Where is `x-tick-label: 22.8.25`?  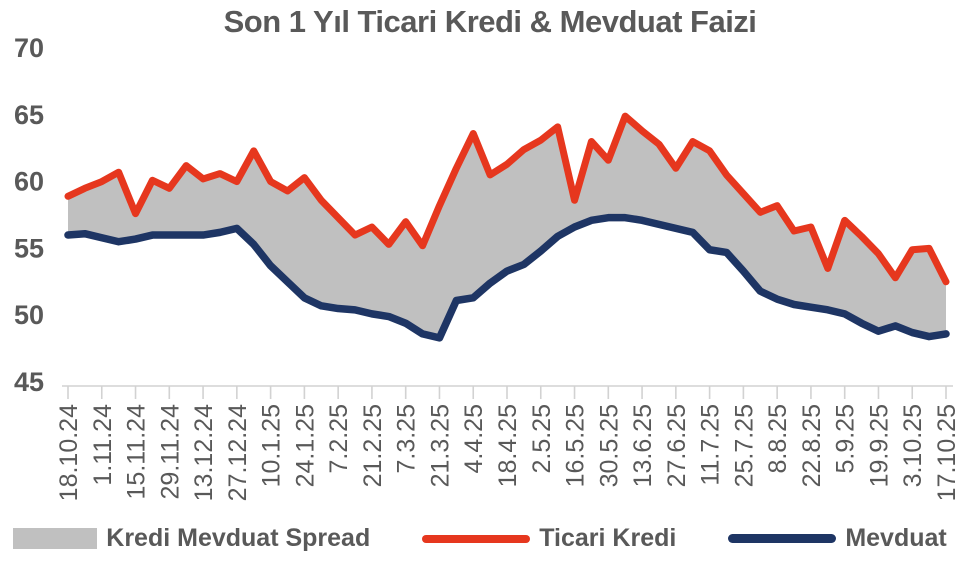
x-tick-label: 22.8.25 is located at coordinates (812, 445).